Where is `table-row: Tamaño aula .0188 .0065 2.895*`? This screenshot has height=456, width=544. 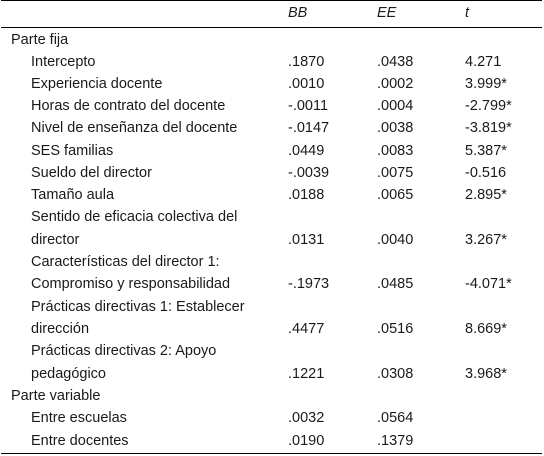 table-row: Tamaño aula .0188 .0065 2.895* is located at coordinates (271, 195).